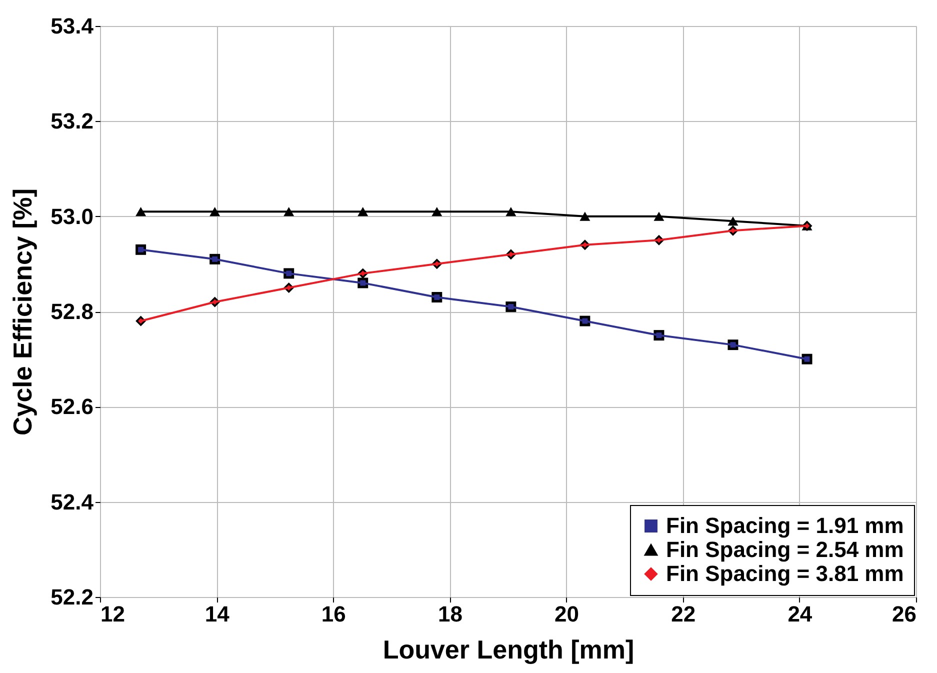 This screenshot has height=673, width=937. What do you see at coordinates (23, 312) in the screenshot?
I see `y-axis-title: Cycle Efficiency [%]` at bounding box center [23, 312].